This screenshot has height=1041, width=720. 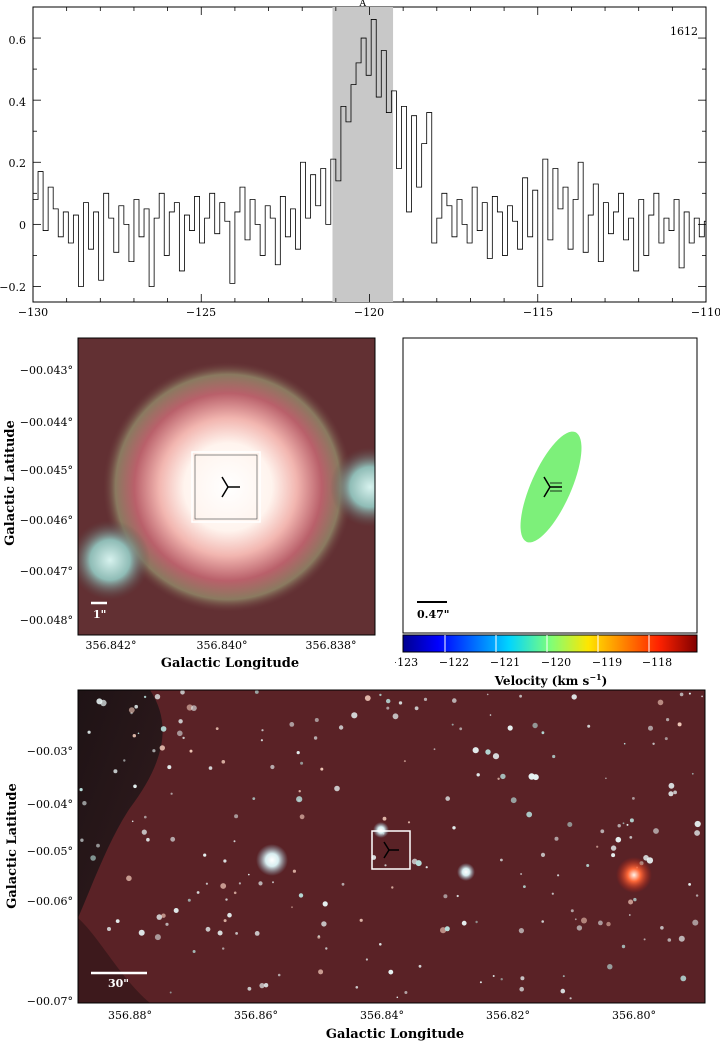 What do you see at coordinates (363, 154) in the screenshot?
I see `highlight-band` at bounding box center [363, 154].